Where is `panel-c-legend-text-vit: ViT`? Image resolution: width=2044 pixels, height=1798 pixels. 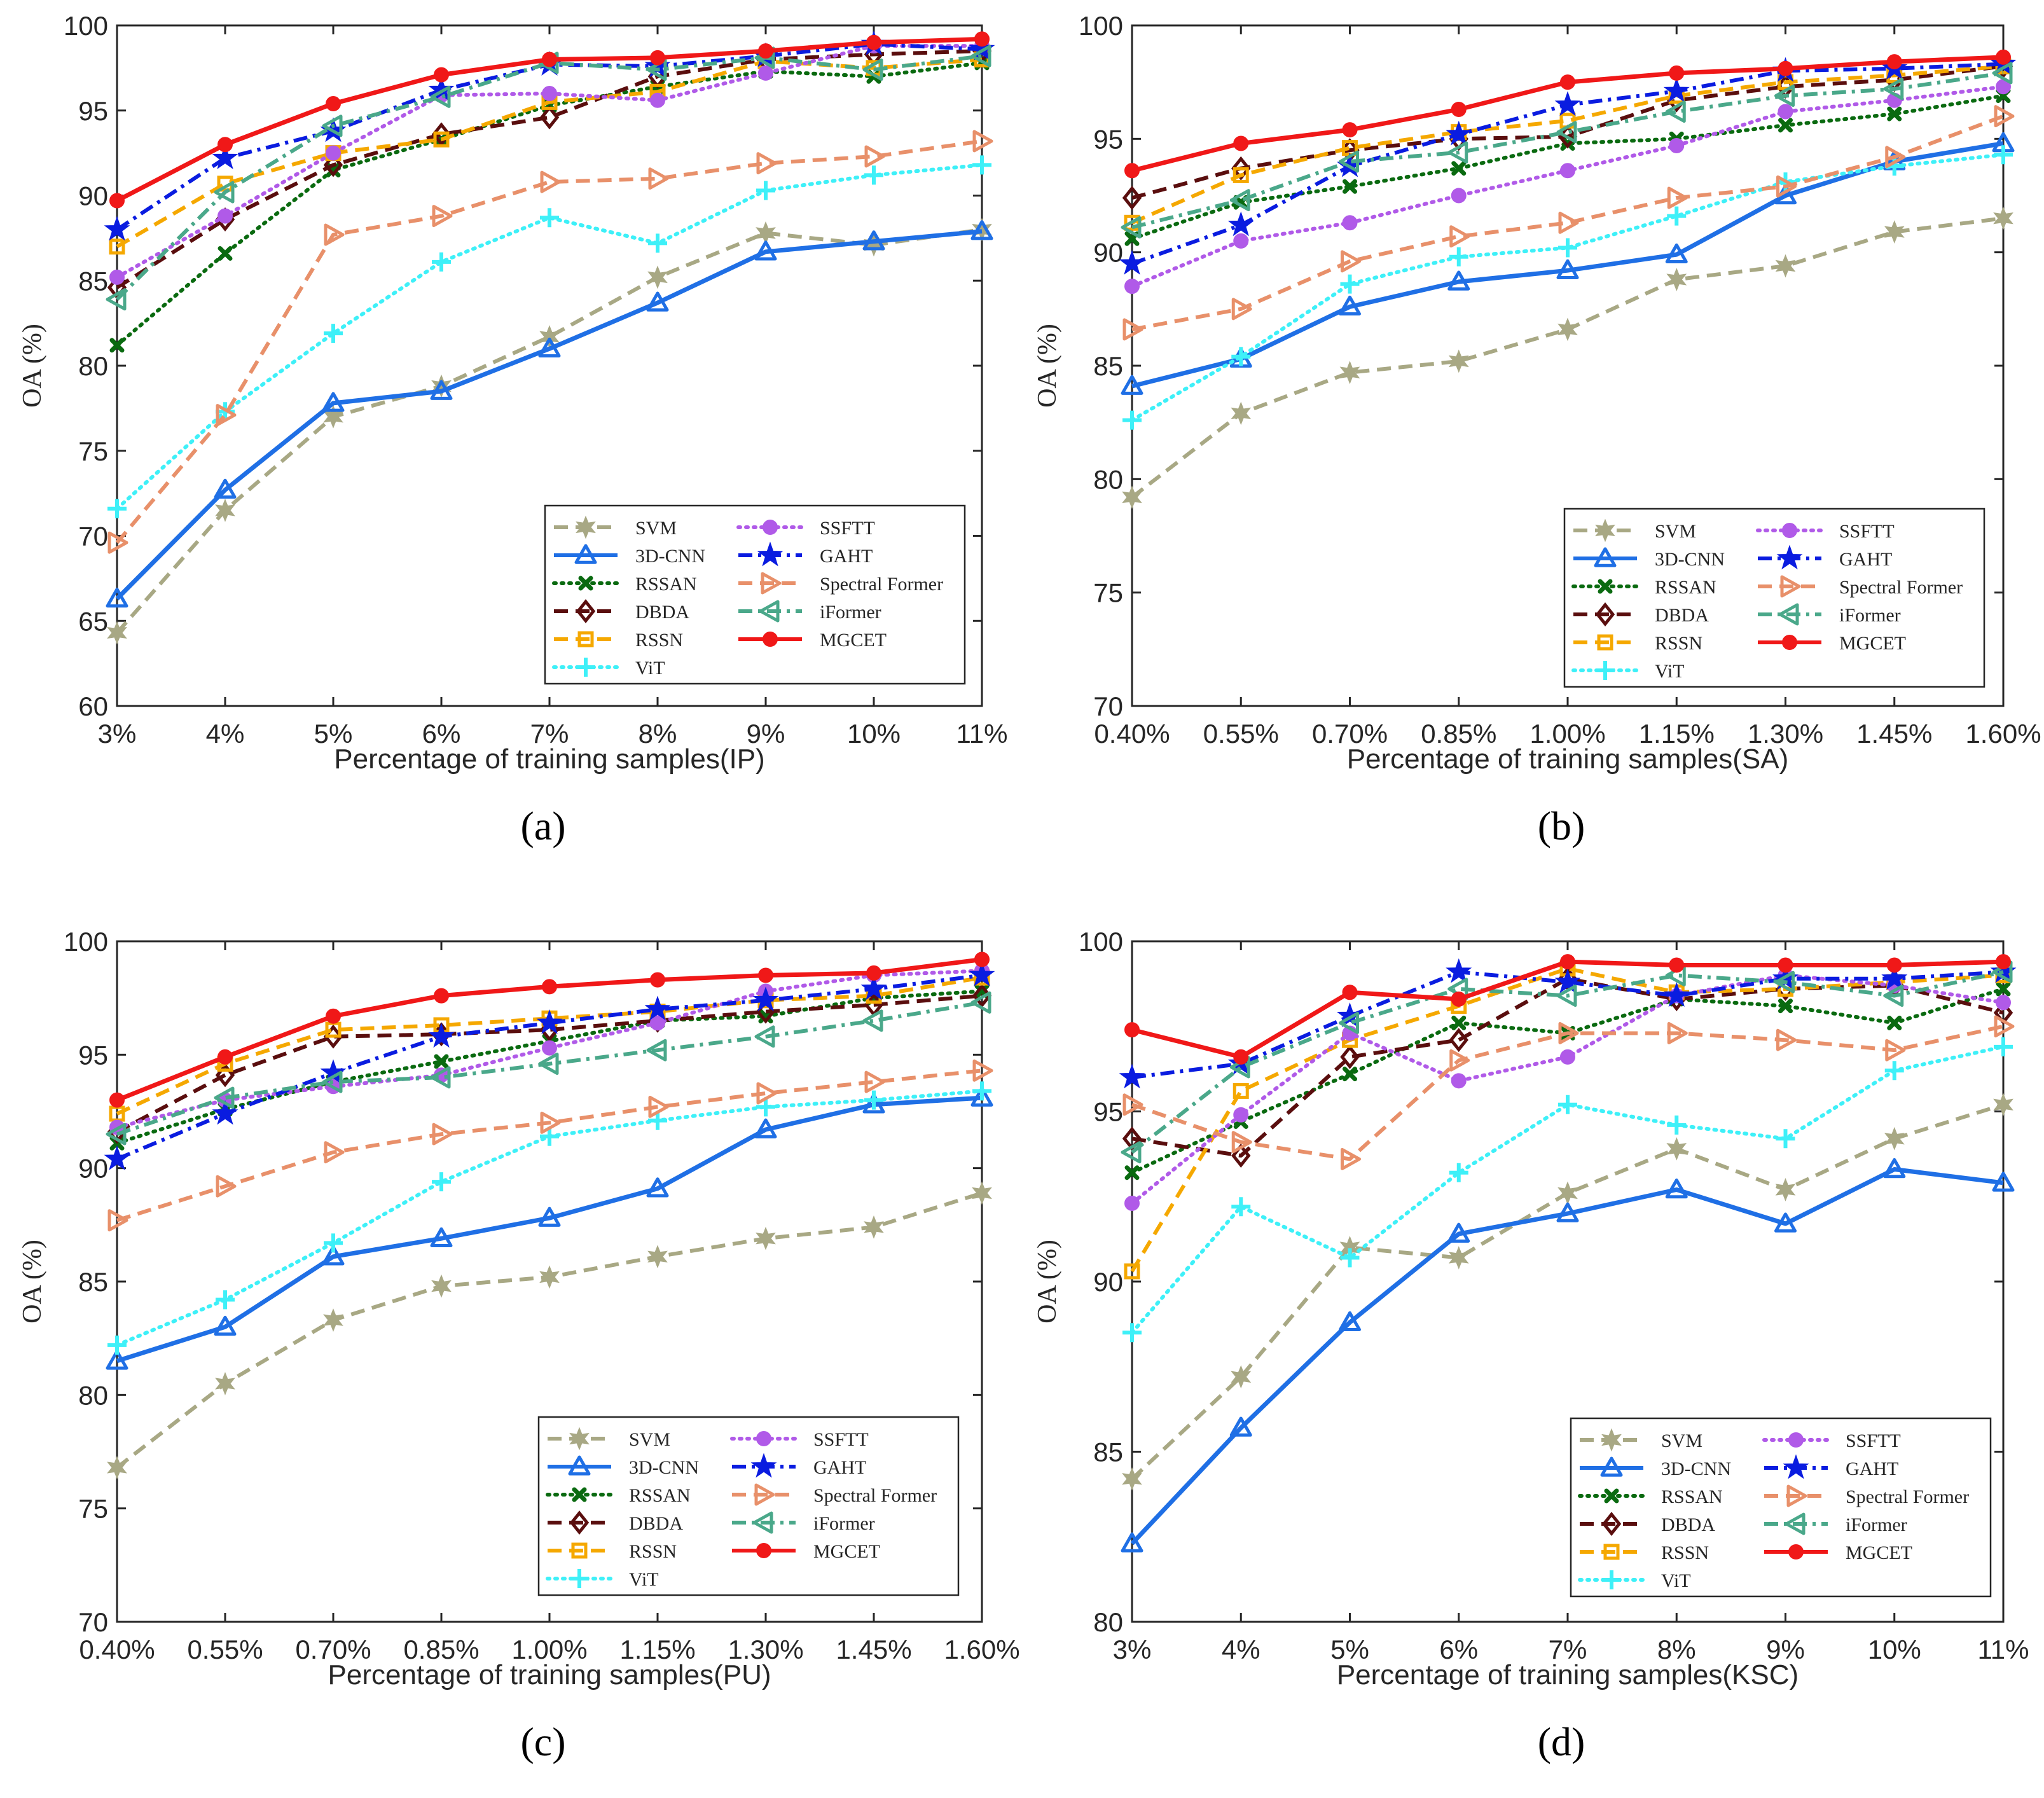
panel-c-legend-text-vit: ViT is located at coordinates (644, 1580).